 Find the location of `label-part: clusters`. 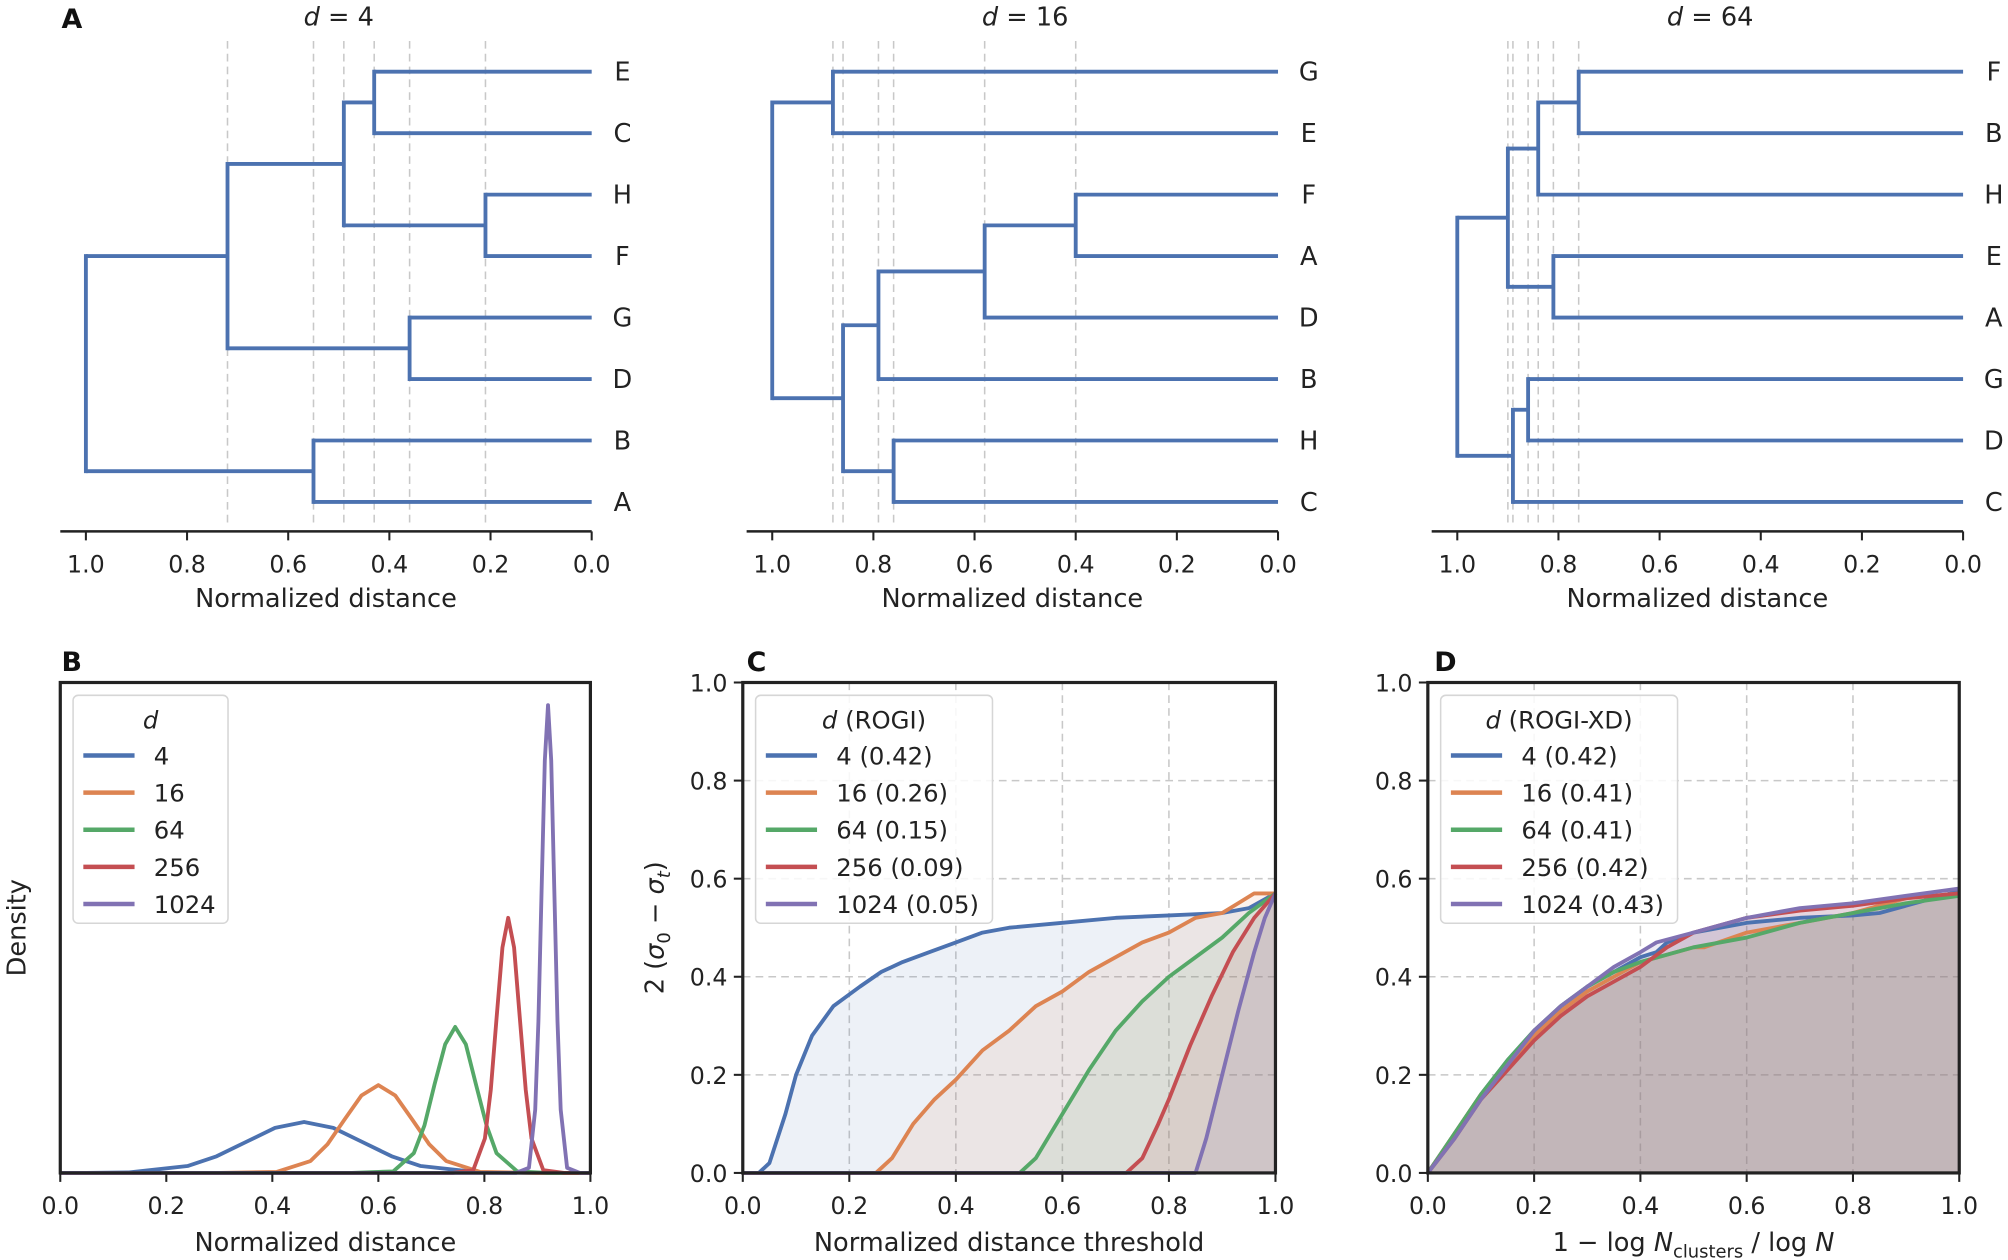

label-part: clusters is located at coordinates (1708, 1250).